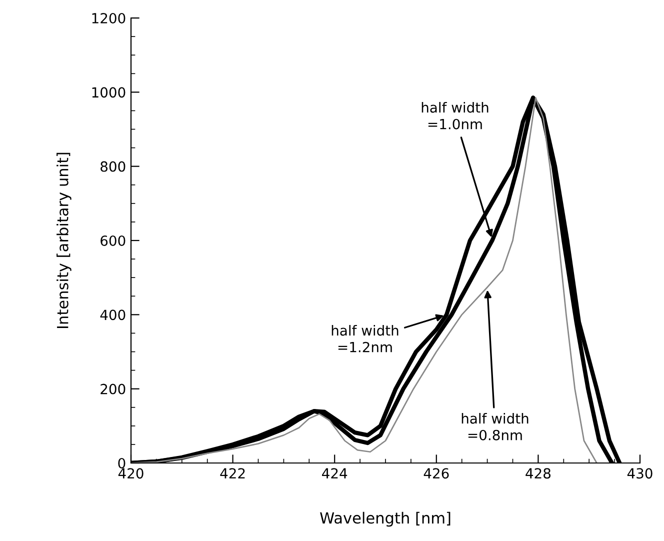 The width and height of the screenshot is (664, 541). I want to click on x-tick-label: 426, so click(436, 473).